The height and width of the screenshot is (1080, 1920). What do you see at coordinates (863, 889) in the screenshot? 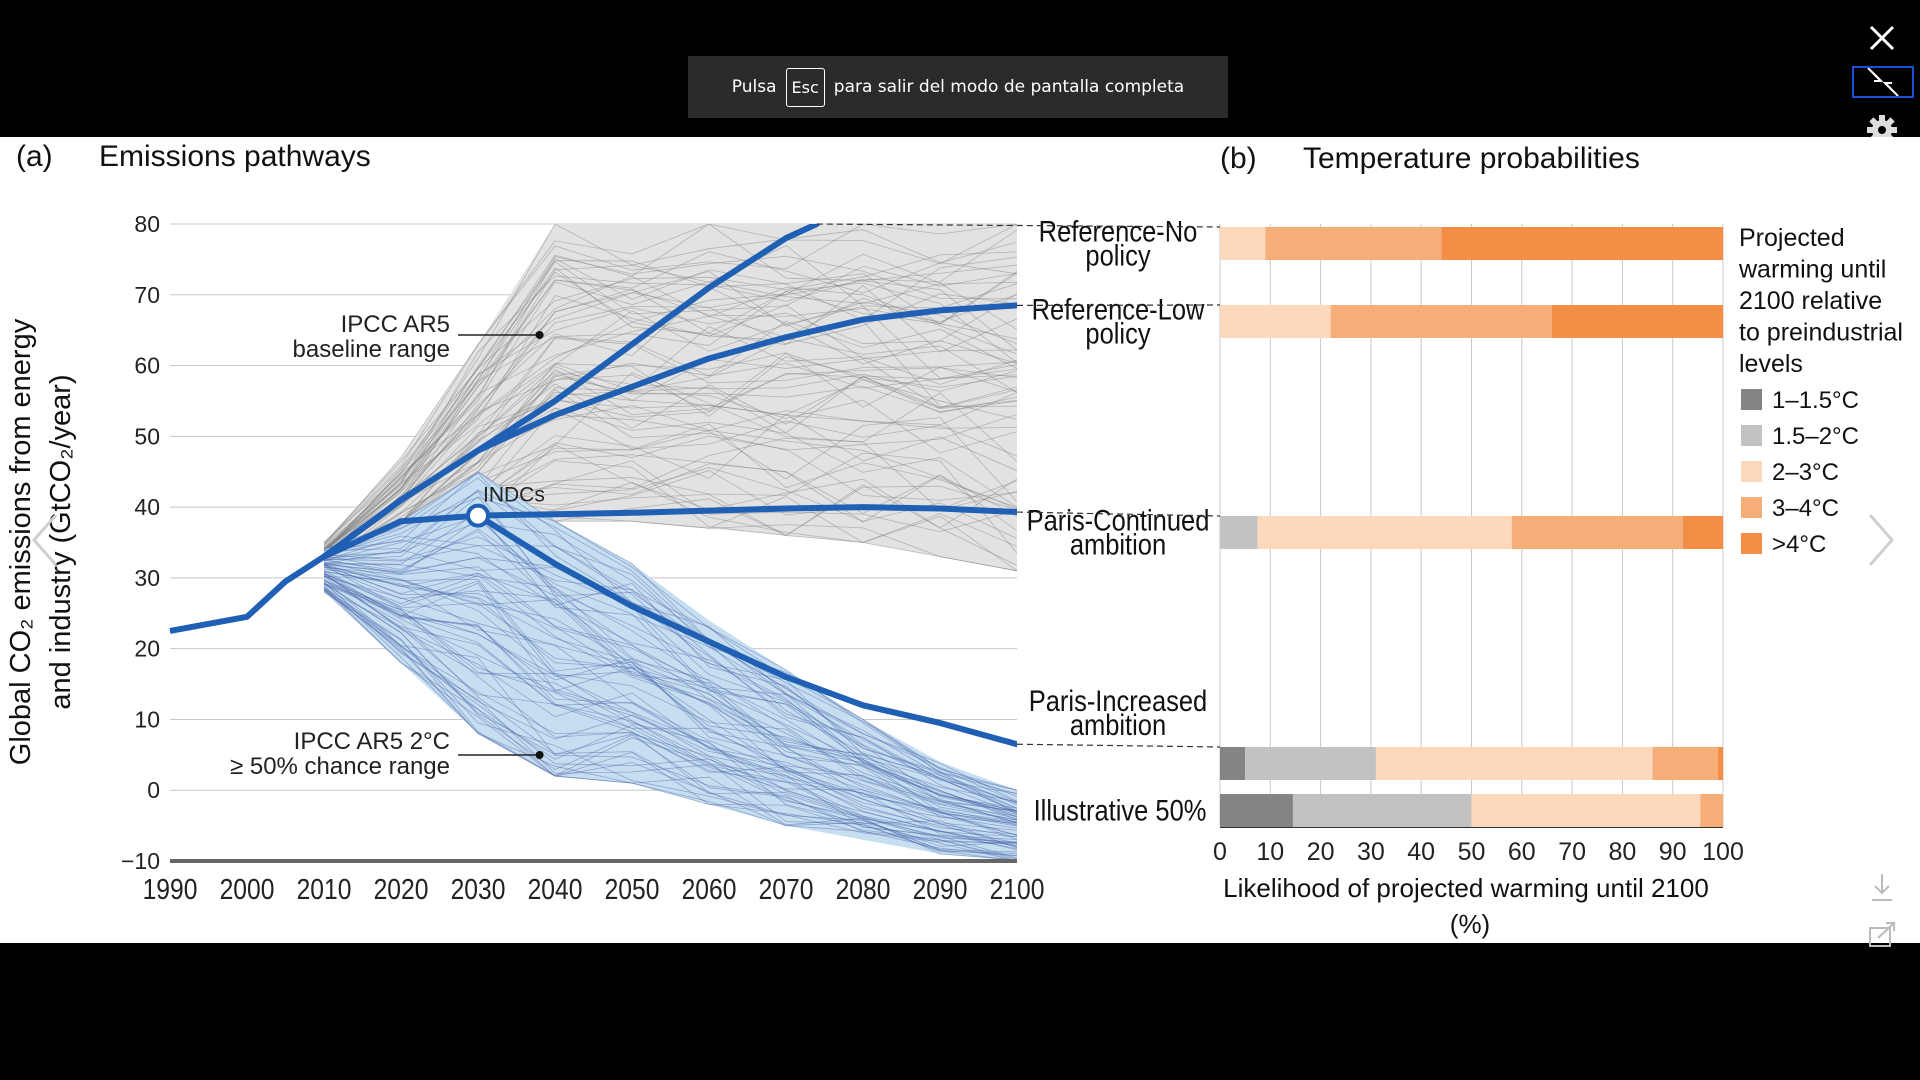
I see `x-tick-label-2080: 2080` at bounding box center [863, 889].